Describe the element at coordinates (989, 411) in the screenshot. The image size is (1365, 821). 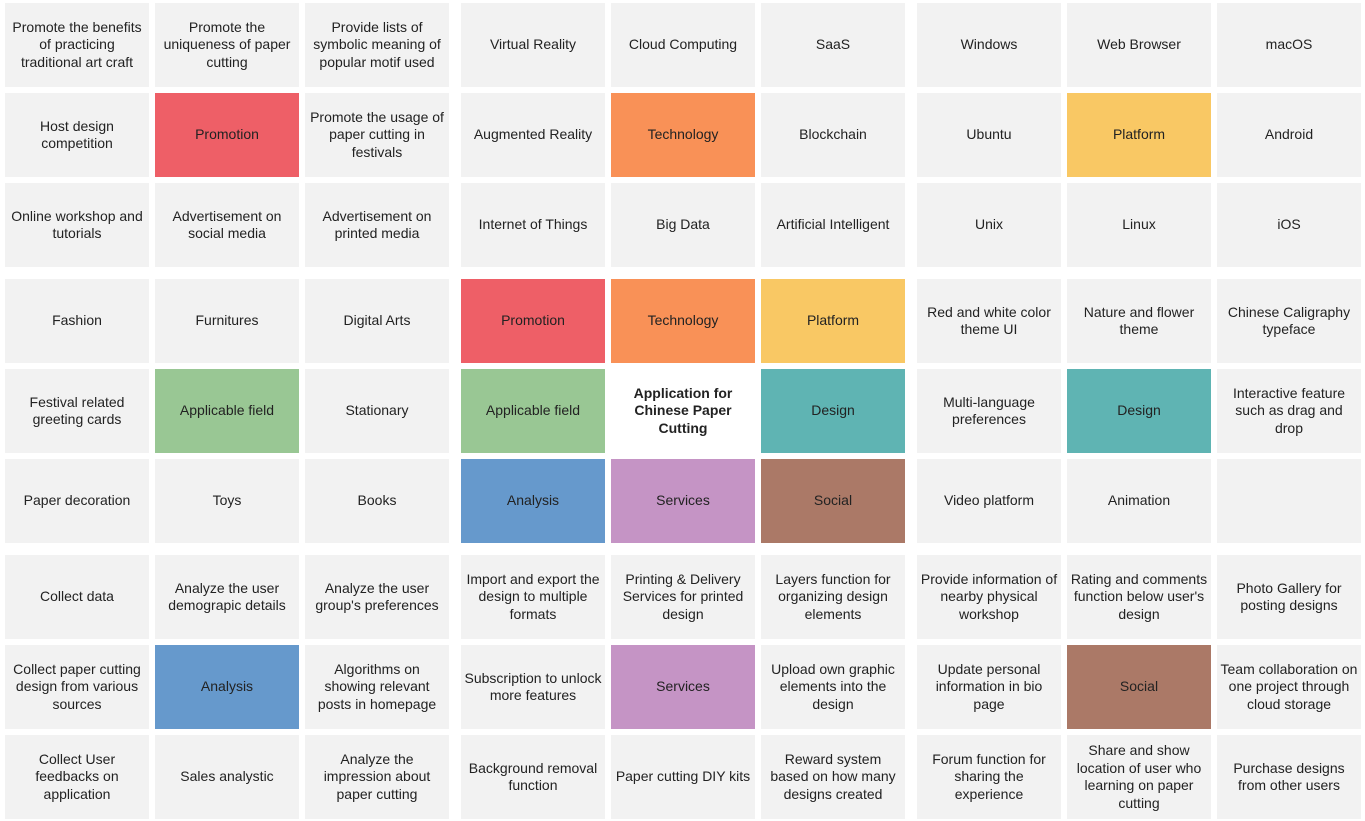
I see `cell-multi-language-preferences: Multi-language preferences` at that location.